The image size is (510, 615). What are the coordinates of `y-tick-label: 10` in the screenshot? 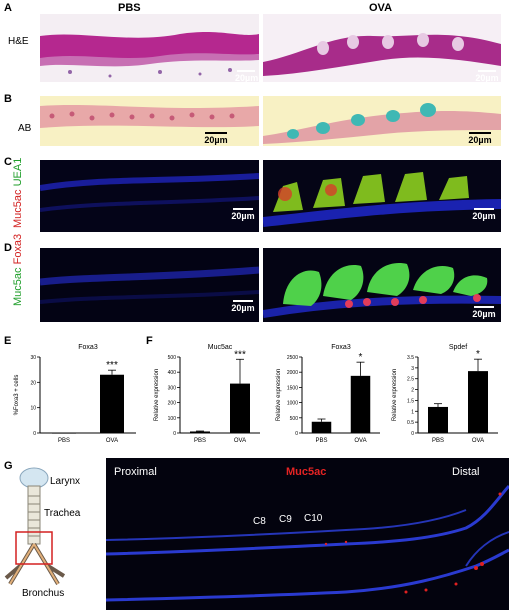 It's located at (33, 409).